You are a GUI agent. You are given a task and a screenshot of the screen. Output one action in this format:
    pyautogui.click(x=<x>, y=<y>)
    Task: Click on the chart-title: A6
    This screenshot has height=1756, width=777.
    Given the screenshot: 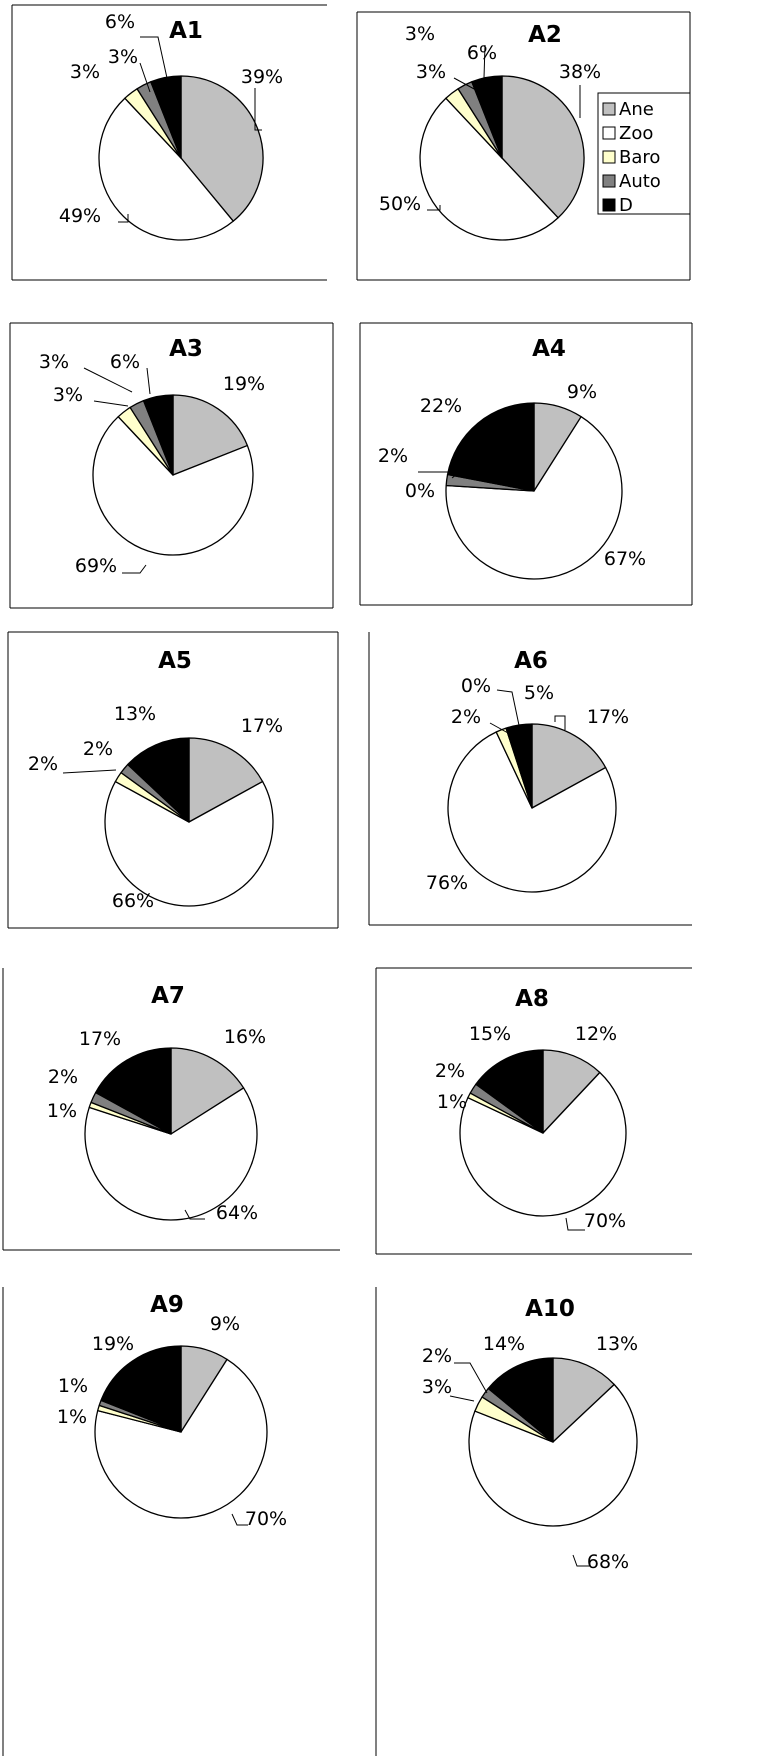 What is the action you would take?
    pyautogui.click(x=531, y=661)
    